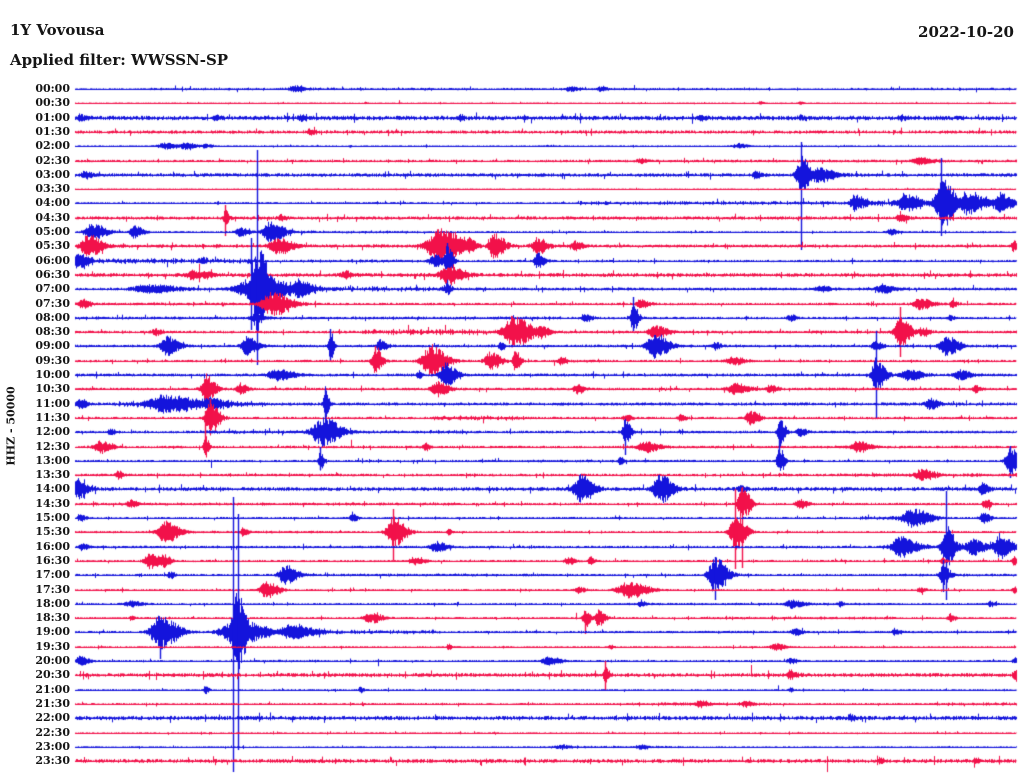  I want to click on time-label: 08:00, so click(52, 317).